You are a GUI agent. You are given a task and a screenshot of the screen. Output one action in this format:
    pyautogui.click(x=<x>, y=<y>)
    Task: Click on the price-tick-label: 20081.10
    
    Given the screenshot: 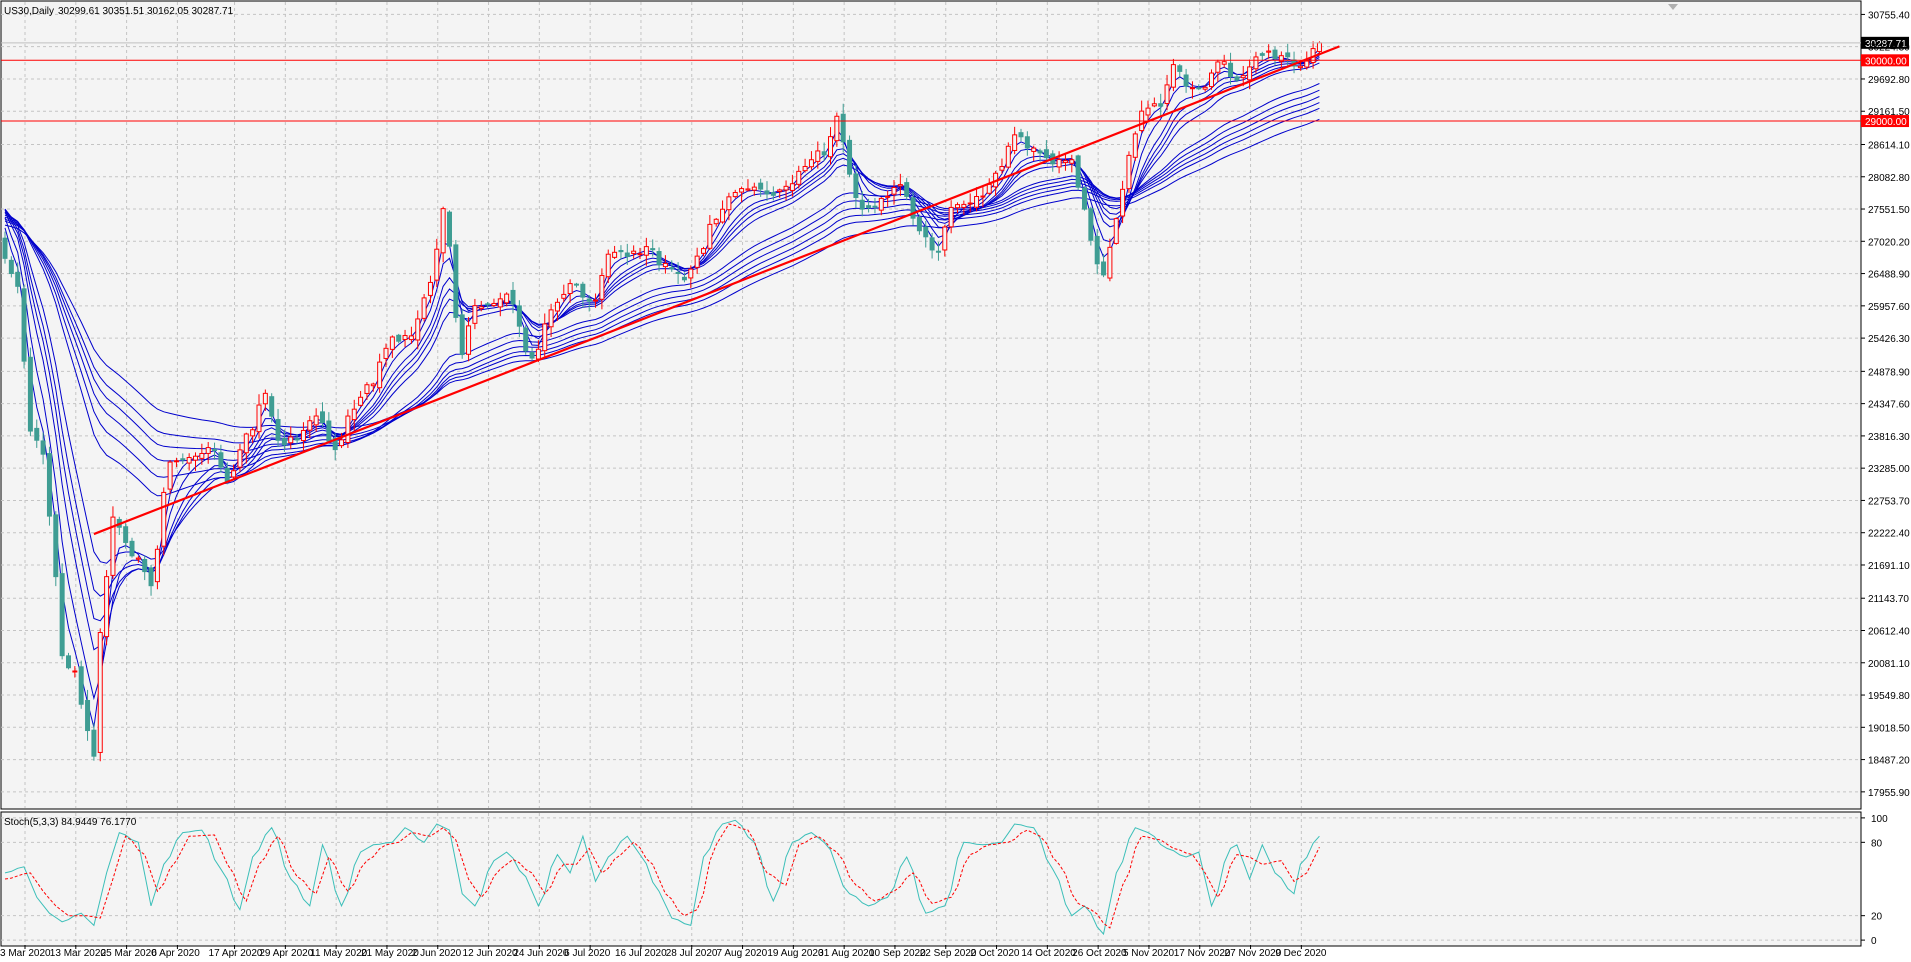 What is the action you would take?
    pyautogui.click(x=1889, y=664)
    